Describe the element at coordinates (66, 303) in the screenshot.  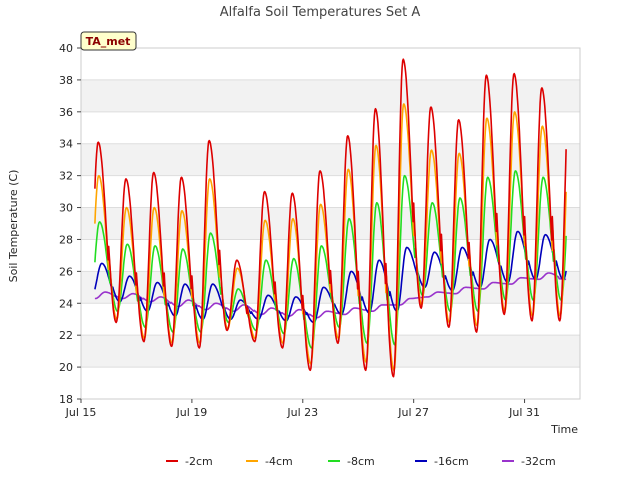
I see `y-tick-label-24: 24` at that location.